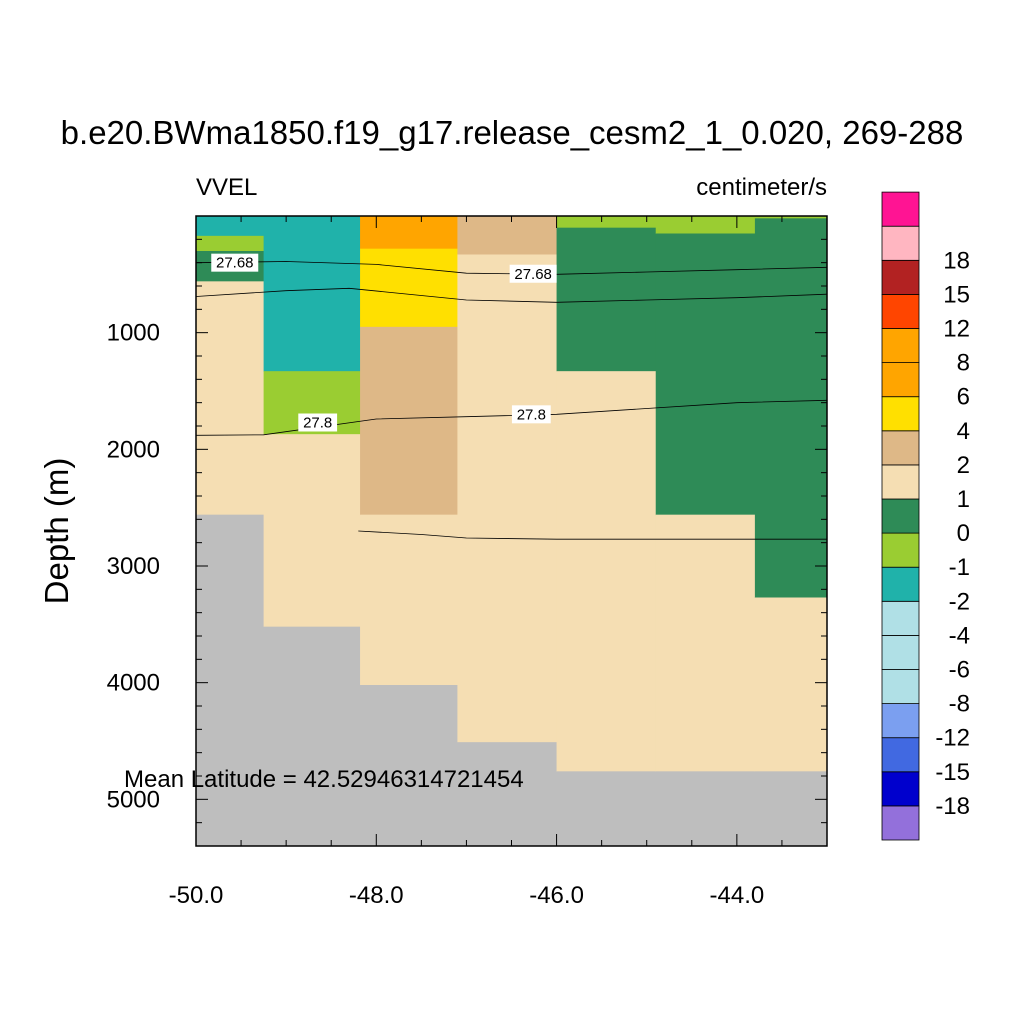 This screenshot has width=1024, height=1024. Describe the element at coordinates (56, 531) in the screenshot. I see `y-axis-title: Depth (m)` at that location.